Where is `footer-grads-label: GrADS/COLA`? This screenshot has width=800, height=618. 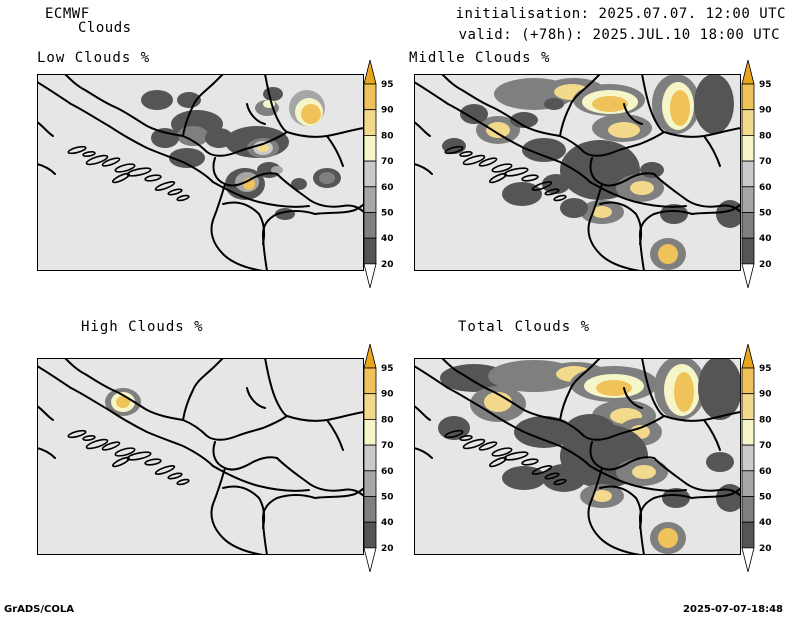 footer-grads-label: GrADS/COLA is located at coordinates (39, 609).